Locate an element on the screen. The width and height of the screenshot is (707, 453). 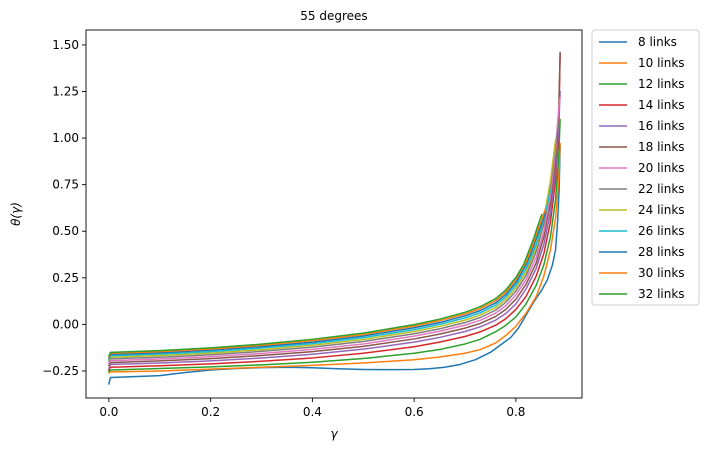
x-axis-label: γ is located at coordinates (334, 434).